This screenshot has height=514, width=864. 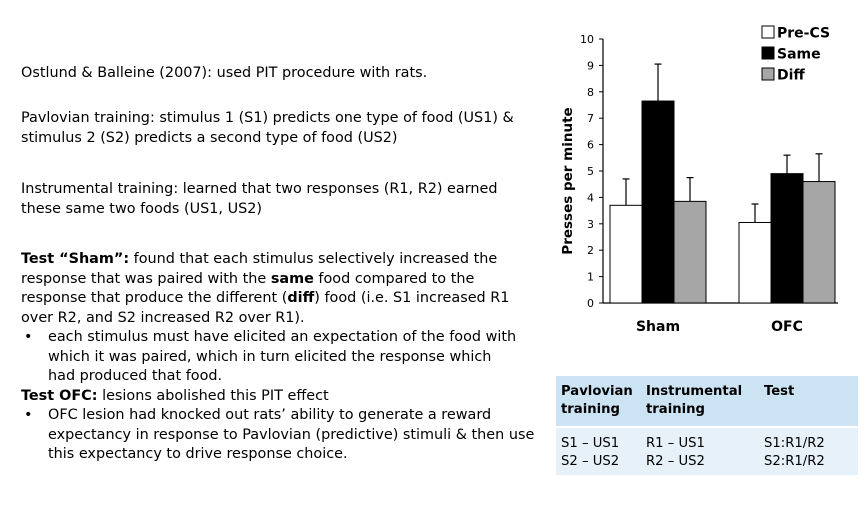 What do you see at coordinates (590, 145) in the screenshot?
I see `y-tick-label: 6` at bounding box center [590, 145].